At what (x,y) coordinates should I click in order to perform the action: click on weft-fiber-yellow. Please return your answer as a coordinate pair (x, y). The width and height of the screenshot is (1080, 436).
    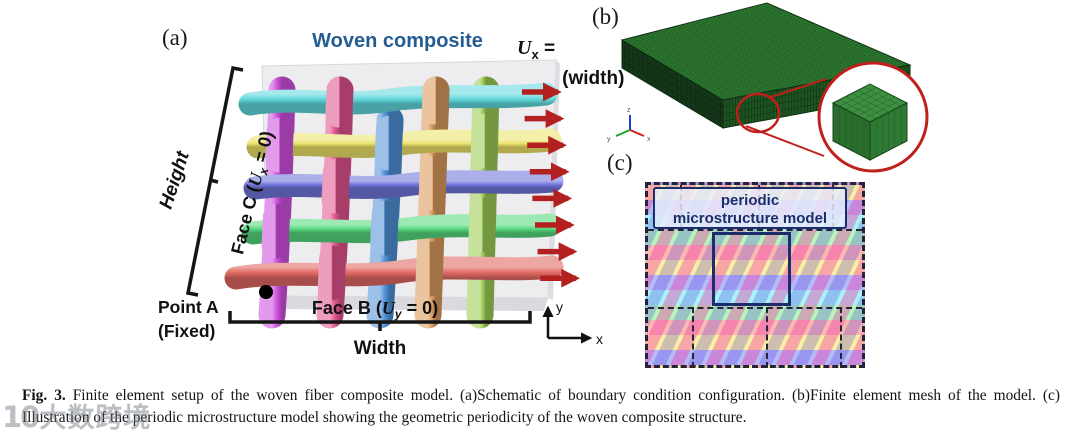
    Looking at the image, I should click on (404, 143).